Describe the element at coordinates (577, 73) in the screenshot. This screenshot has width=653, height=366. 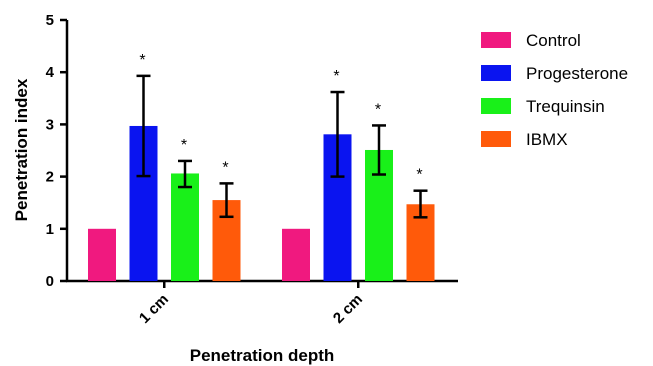
I see `legend-label: Progesterone` at that location.